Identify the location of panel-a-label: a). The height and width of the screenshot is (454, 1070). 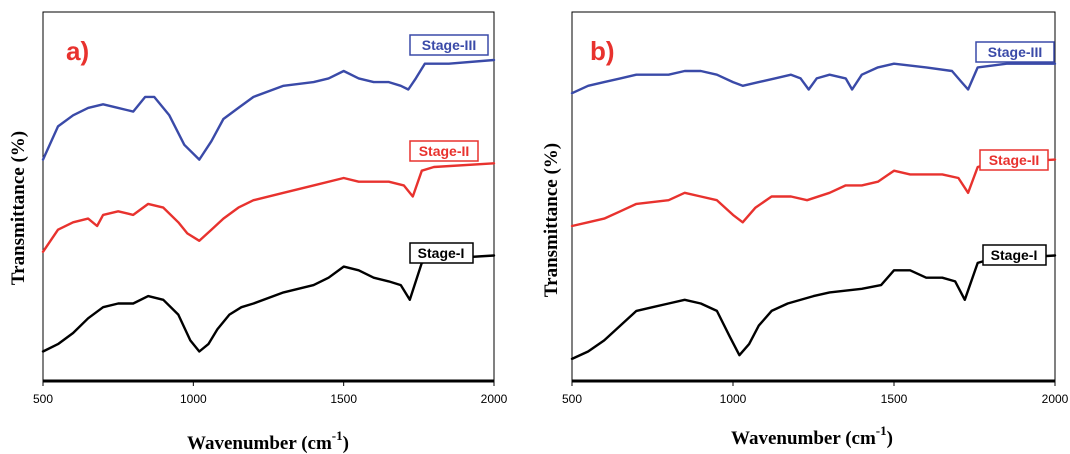
(77, 51).